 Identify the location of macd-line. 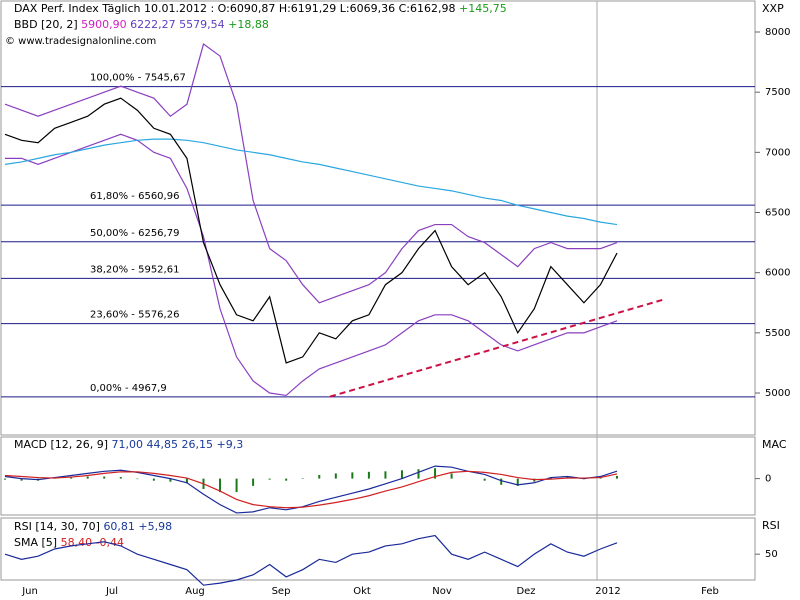
(311, 489).